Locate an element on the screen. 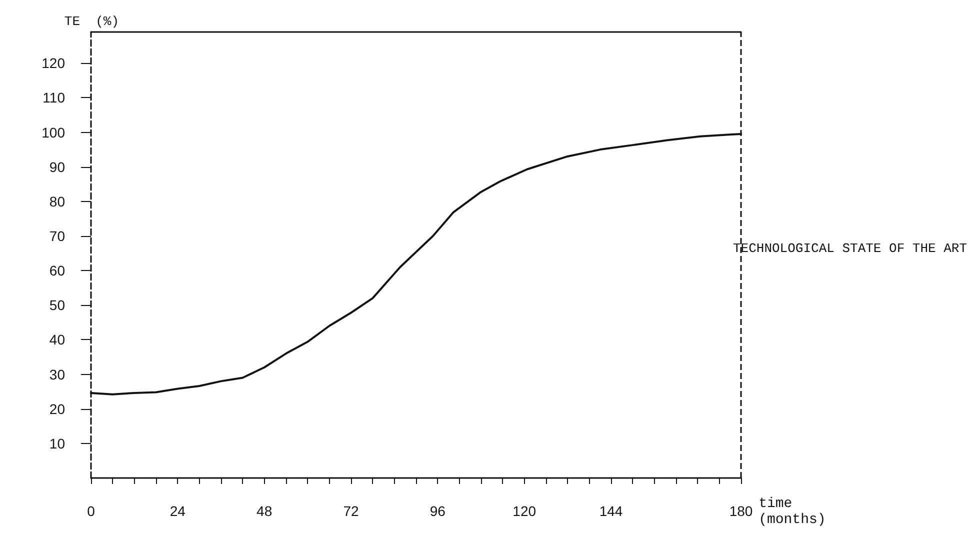  y-tick-label: 90 is located at coordinates (57, 166).